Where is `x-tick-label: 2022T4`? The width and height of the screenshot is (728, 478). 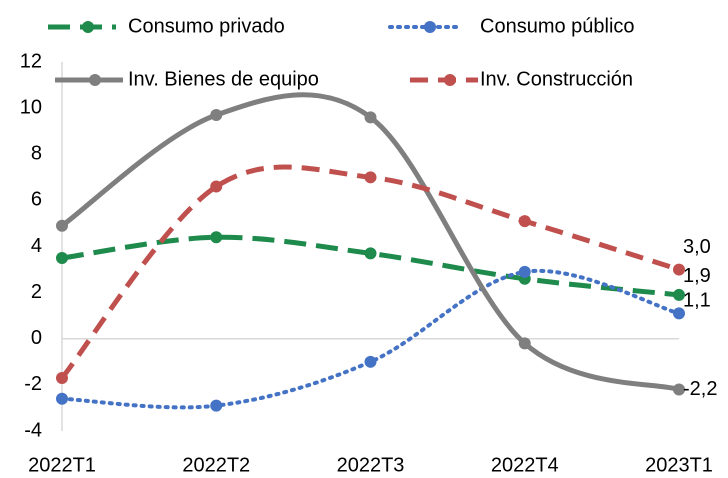 x-tick-label: 2022T4 is located at coordinates (525, 465).